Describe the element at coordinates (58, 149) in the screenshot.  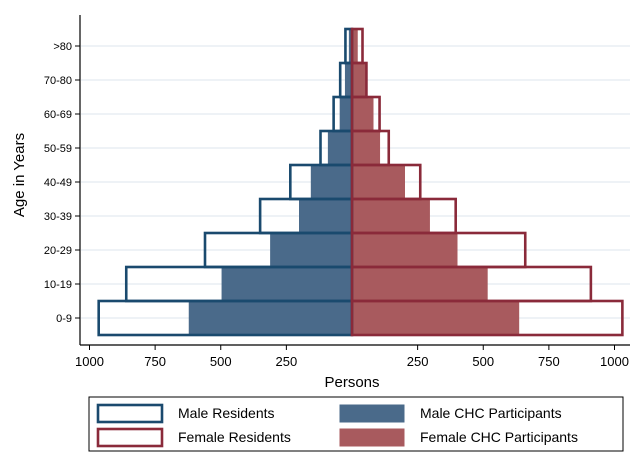
I see `y-tick-label: 50-59` at that location.